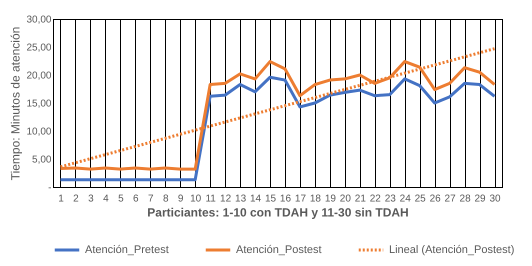  Describe the element at coordinates (61, 199) in the screenshot. I see `x-tick-label: 1` at that location.